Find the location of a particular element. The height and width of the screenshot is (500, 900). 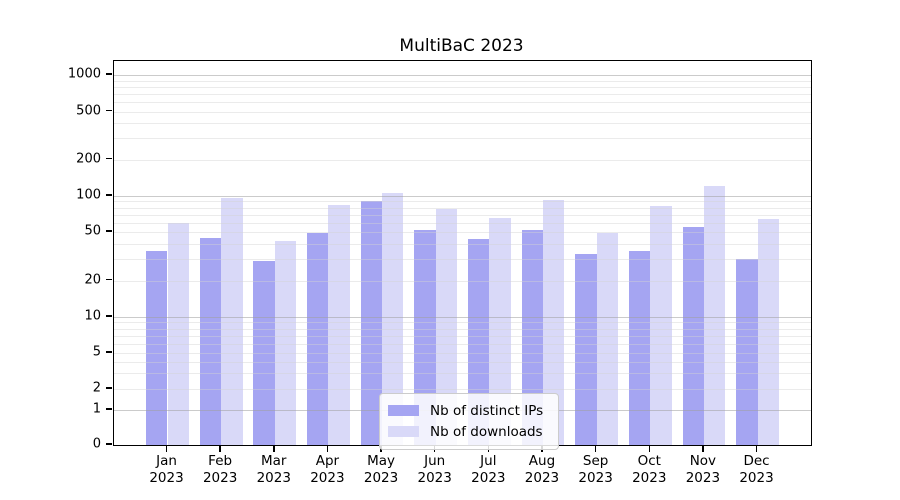

bar-downloads-aug is located at coordinates (553, 322).